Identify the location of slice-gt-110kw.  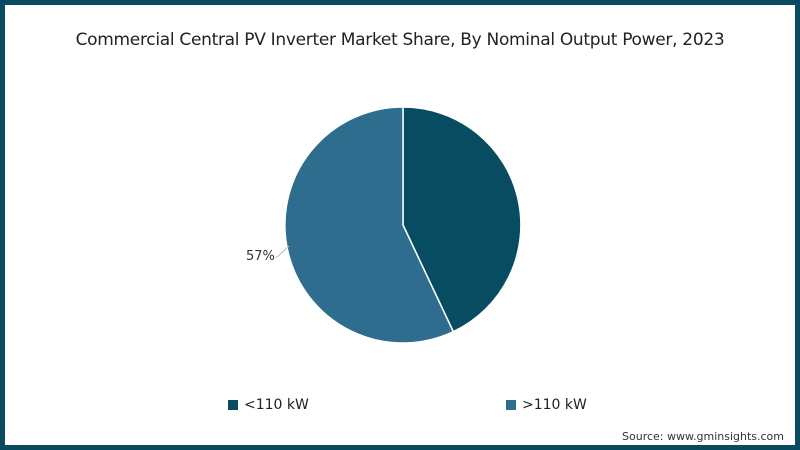
(369, 225).